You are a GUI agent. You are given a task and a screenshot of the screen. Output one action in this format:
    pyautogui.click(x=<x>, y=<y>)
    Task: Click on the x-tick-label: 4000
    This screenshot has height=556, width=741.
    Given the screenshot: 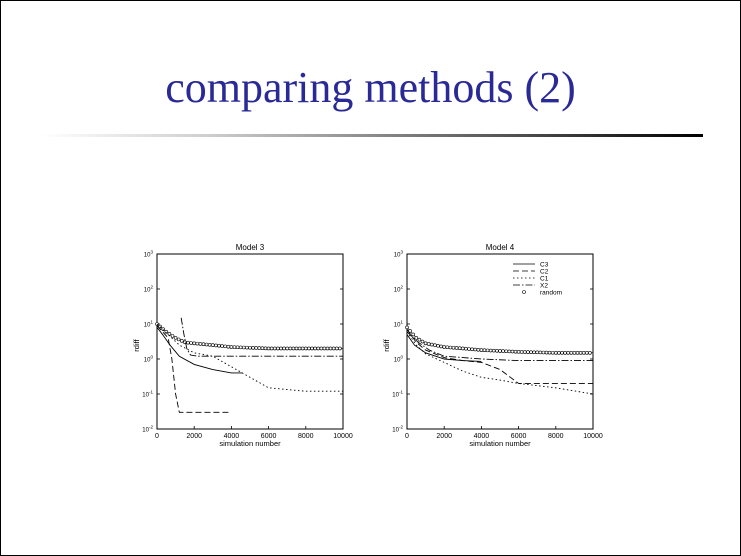 What is the action you would take?
    pyautogui.click(x=482, y=436)
    